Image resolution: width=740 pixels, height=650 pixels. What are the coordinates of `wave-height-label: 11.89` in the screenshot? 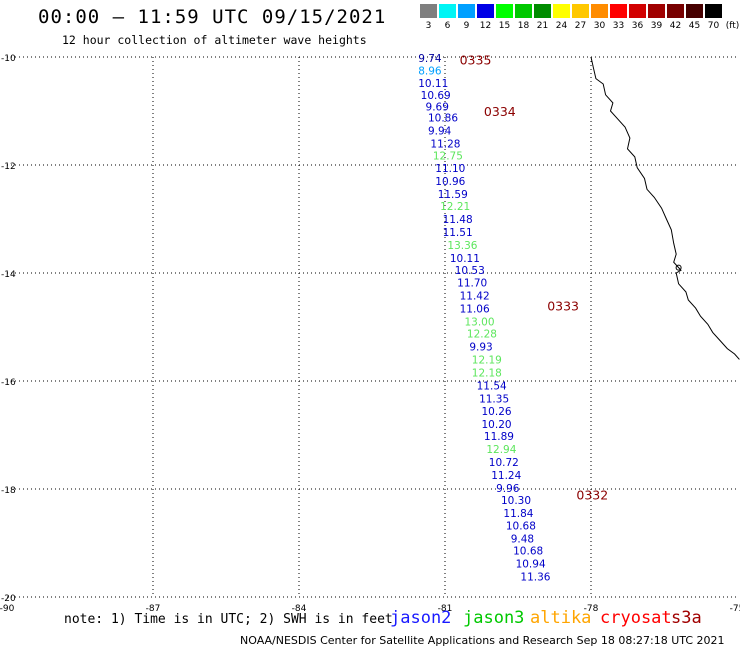 It's located at (499, 437).